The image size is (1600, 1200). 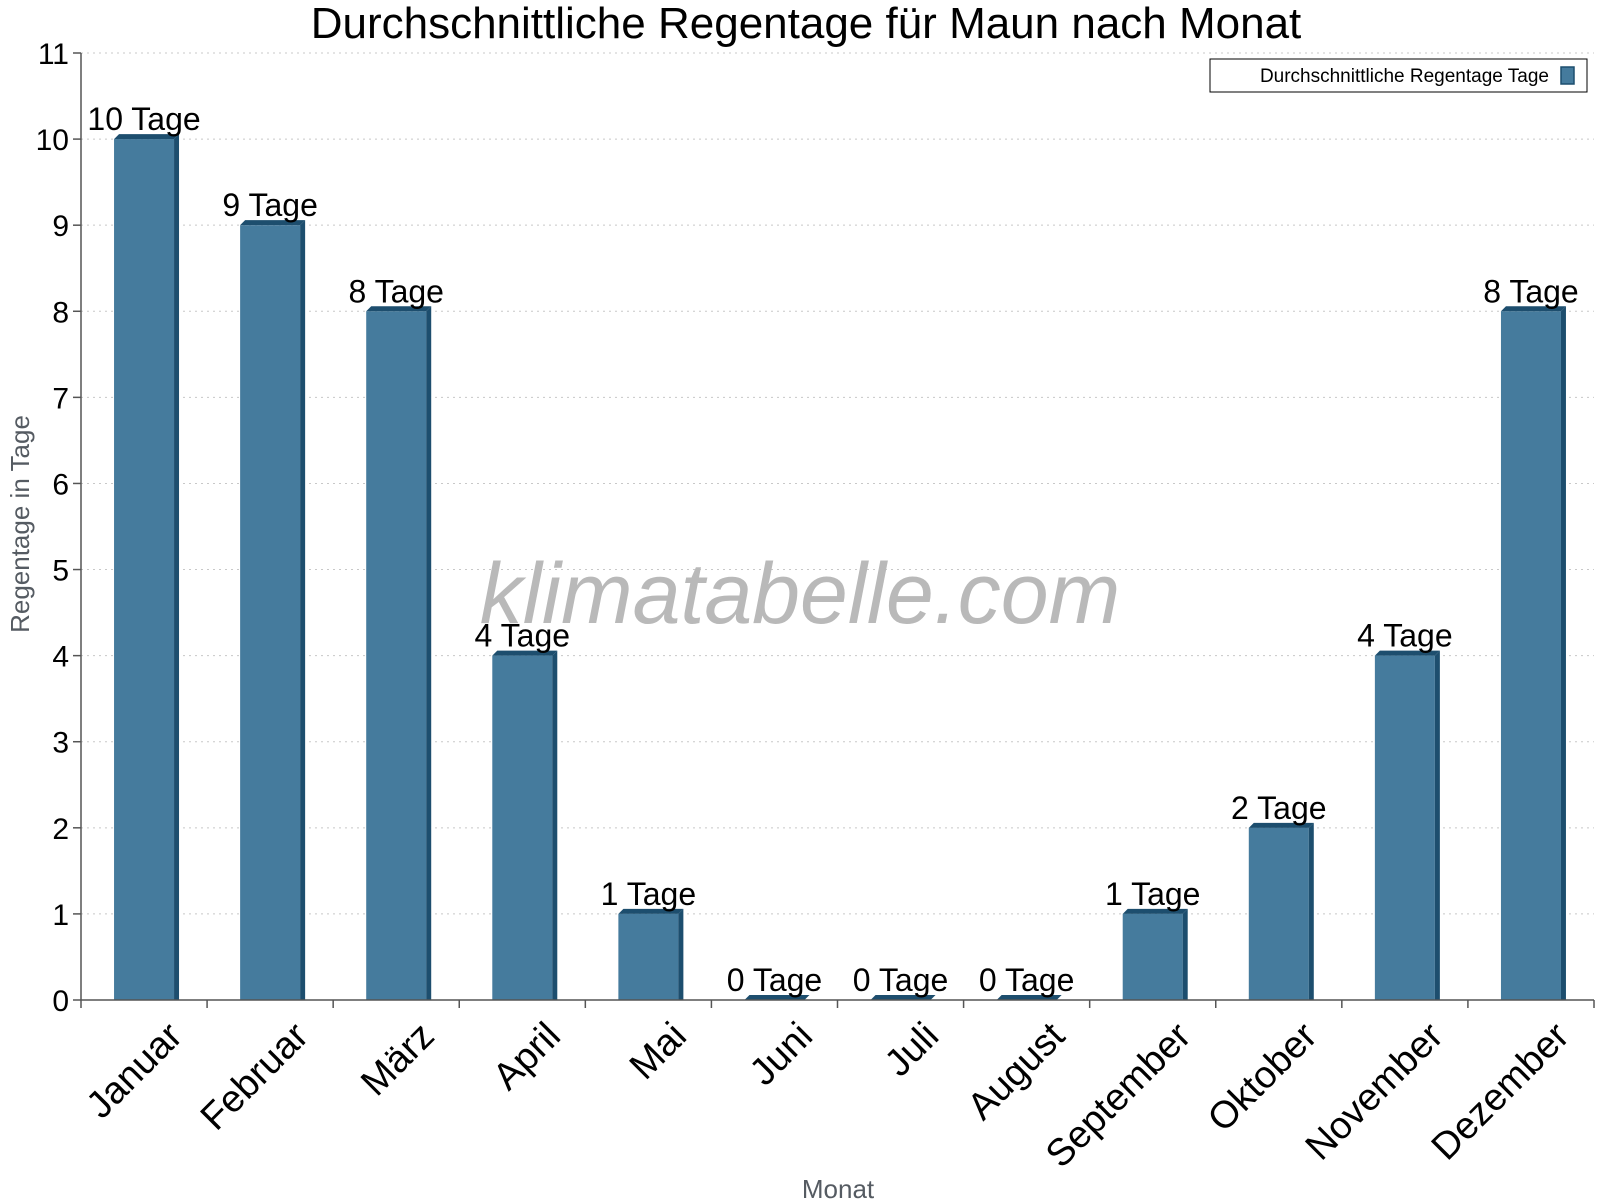 I want to click on x-tick-label: November, so click(x=1375, y=1092).